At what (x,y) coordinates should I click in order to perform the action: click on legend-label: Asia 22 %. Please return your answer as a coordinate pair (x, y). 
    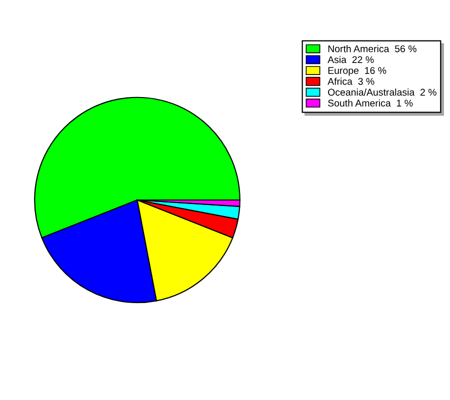
    Looking at the image, I should click on (351, 60).